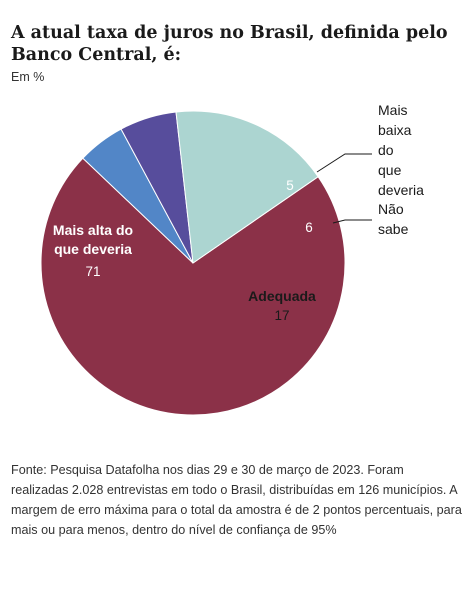  Describe the element at coordinates (247, 187) in the screenshot. I see `pie-slice-adequada` at that location.